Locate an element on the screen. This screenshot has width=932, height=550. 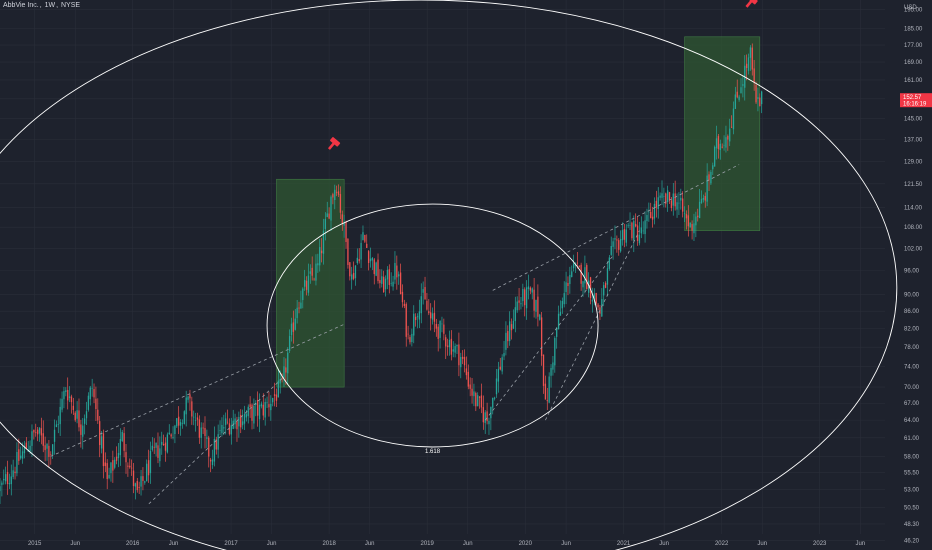
last-price-badge is located at coordinates (916, 100).